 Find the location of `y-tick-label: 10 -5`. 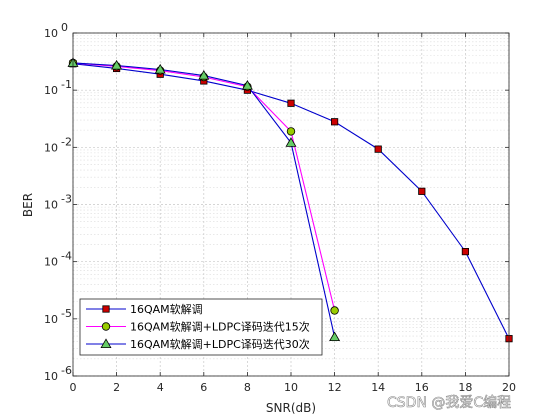

y-tick-label: 10 -5 is located at coordinates (58, 316).